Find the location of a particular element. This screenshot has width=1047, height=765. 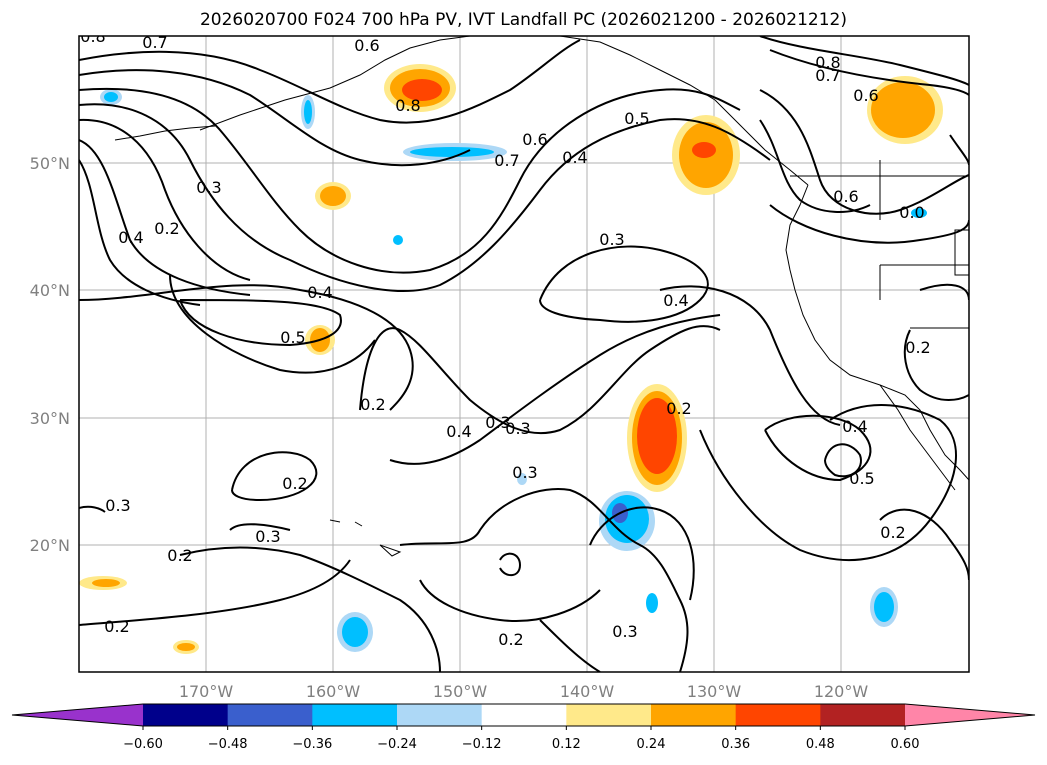

colorbar-extend-low is located at coordinates (77, 715).